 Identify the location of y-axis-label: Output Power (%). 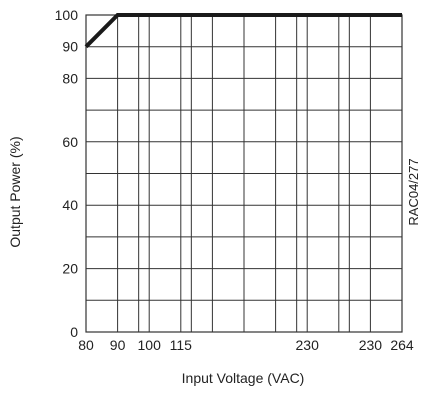
(15, 191).